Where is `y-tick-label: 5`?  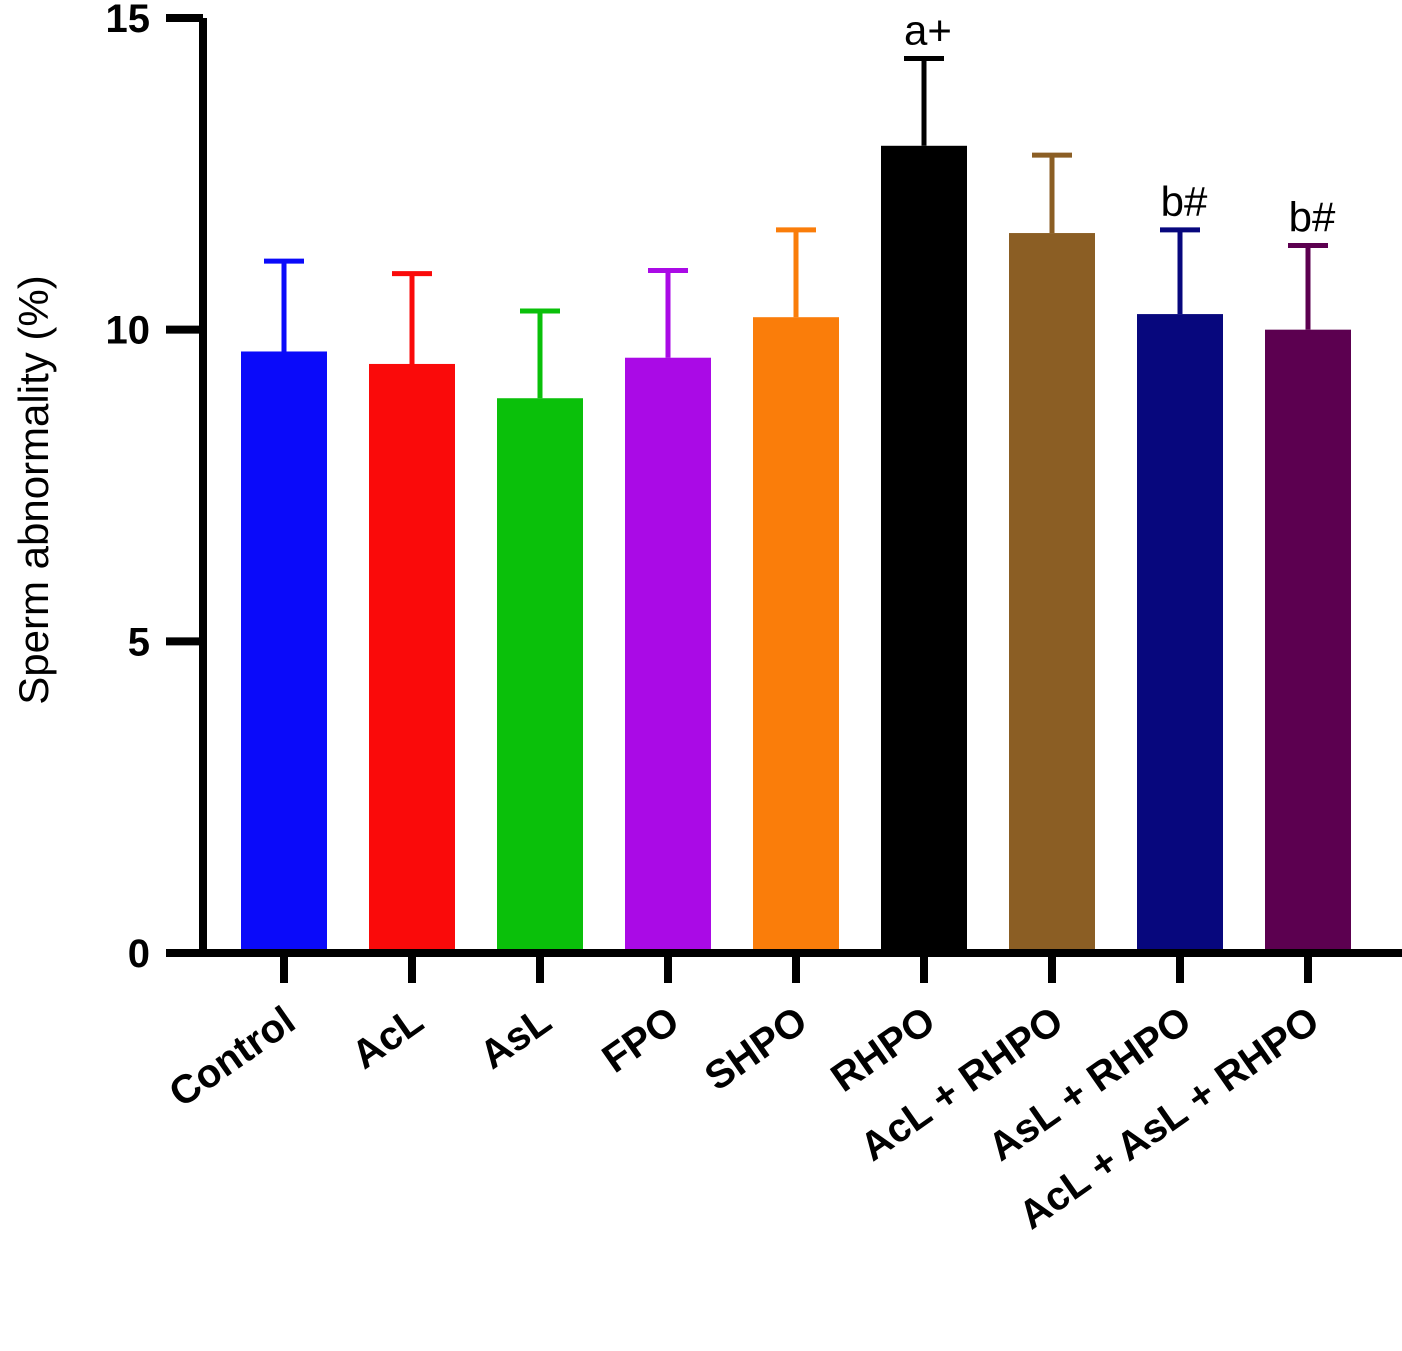 y-tick-label: 5 is located at coordinates (139, 642).